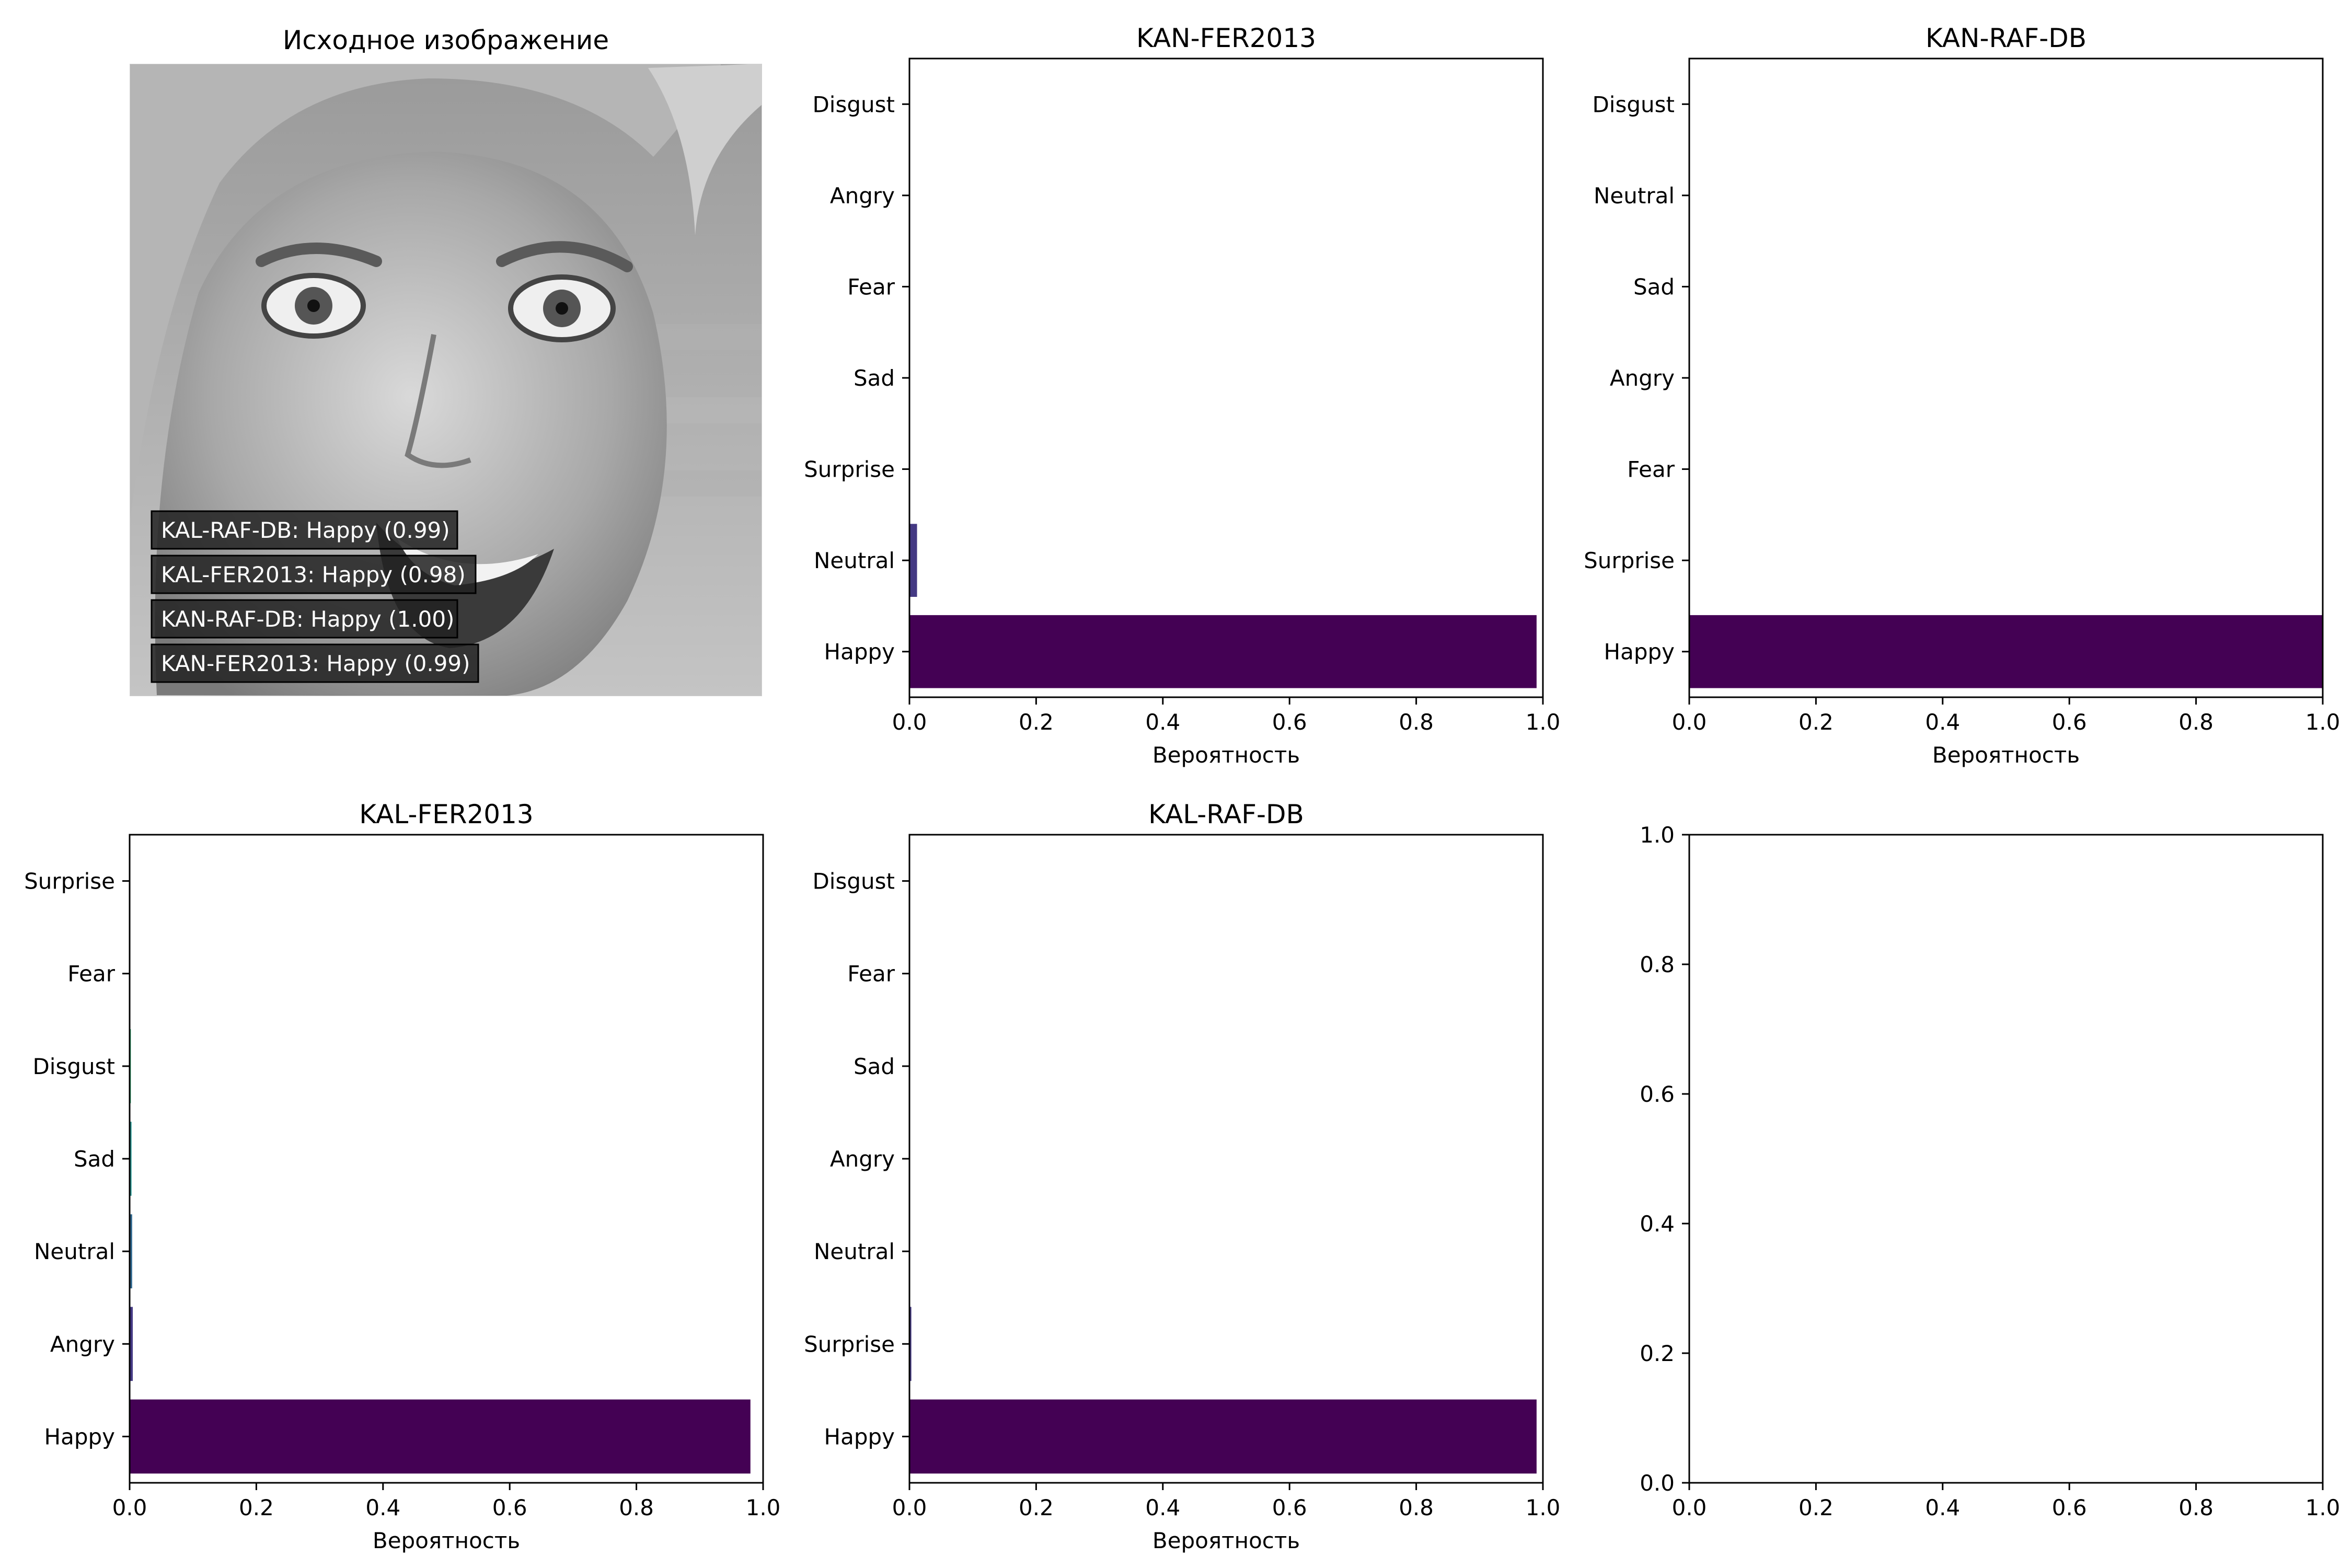 This screenshot has height=1568, width=2352. What do you see at coordinates (305, 530) in the screenshot?
I see `prediction-label: KAL-RAF-DB: Happy (0.99)` at bounding box center [305, 530].